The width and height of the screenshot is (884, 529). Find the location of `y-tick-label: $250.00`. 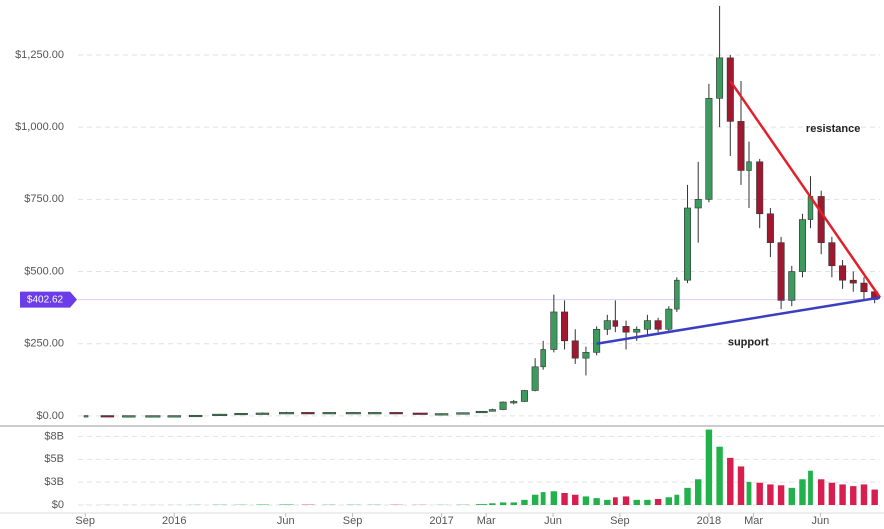

y-tick-label: $250.00 is located at coordinates (44, 344).